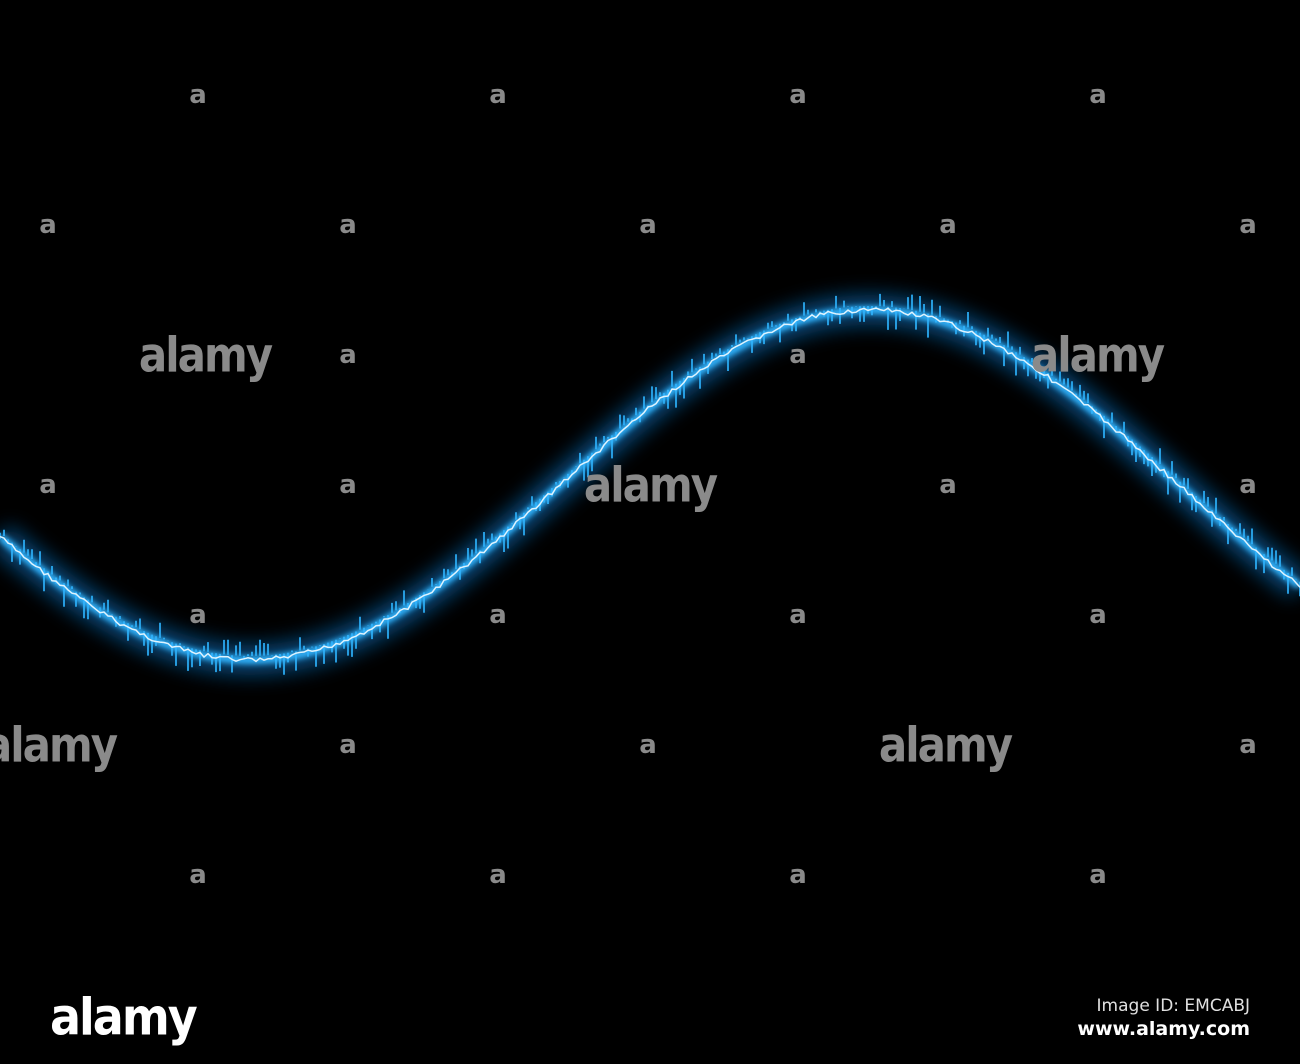 Image resolution: width=1300 pixels, height=1064 pixels. I want to click on image-id: Image ID: EMCABJ, so click(1173, 1006).